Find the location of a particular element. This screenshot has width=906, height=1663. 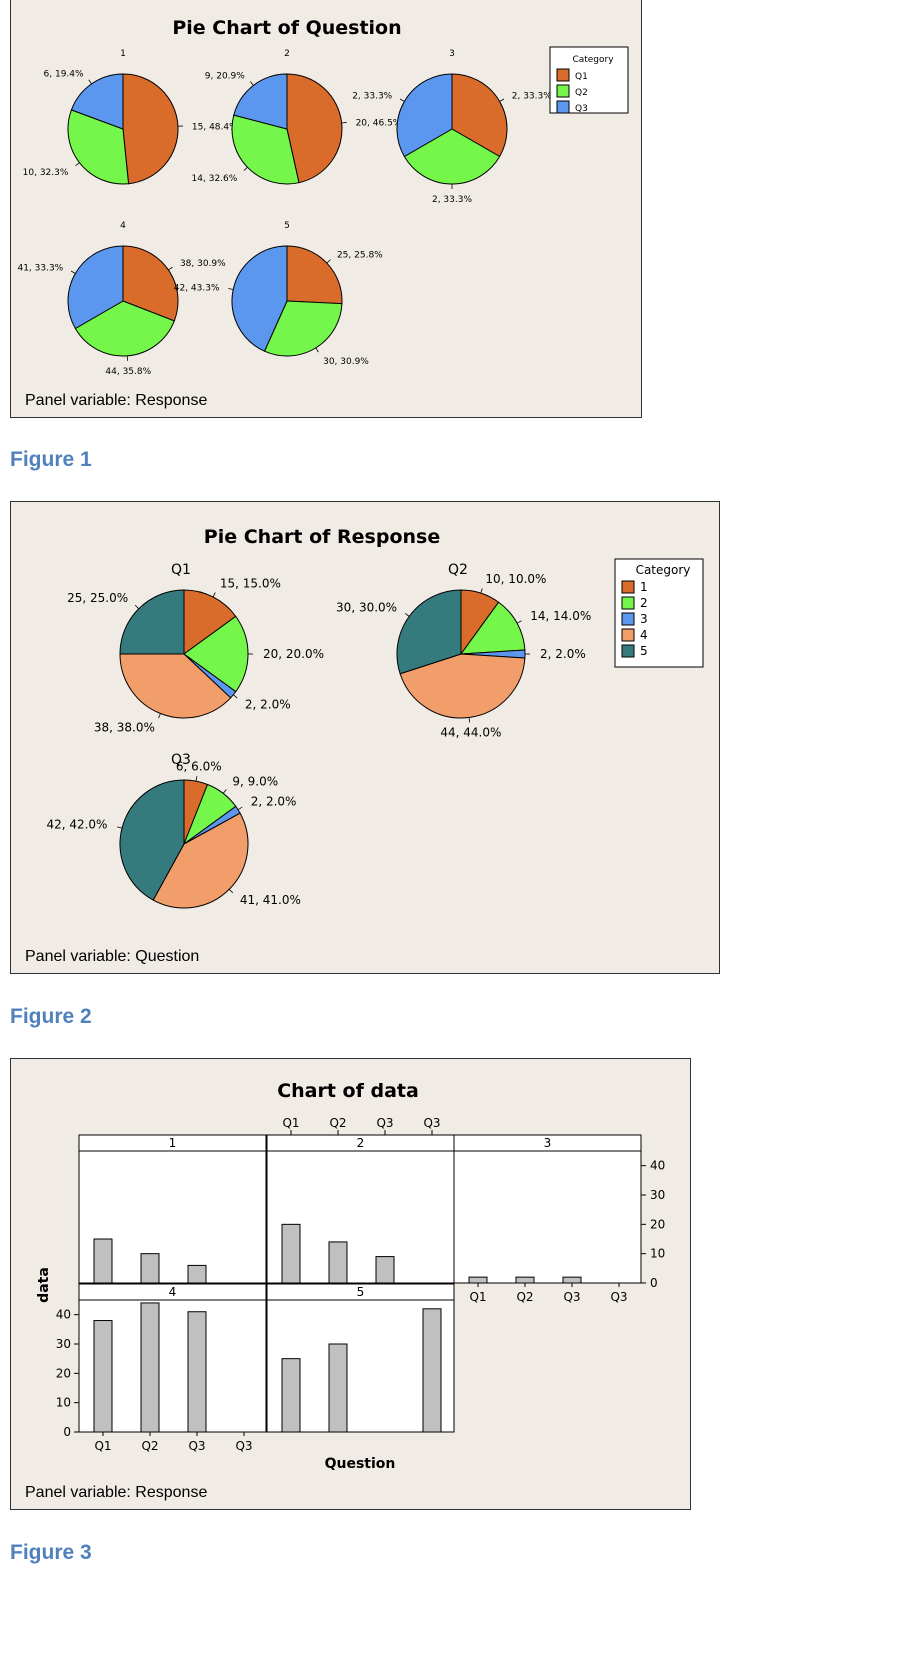

x-tick-label-top-1: Q1 is located at coordinates (290, 1123).